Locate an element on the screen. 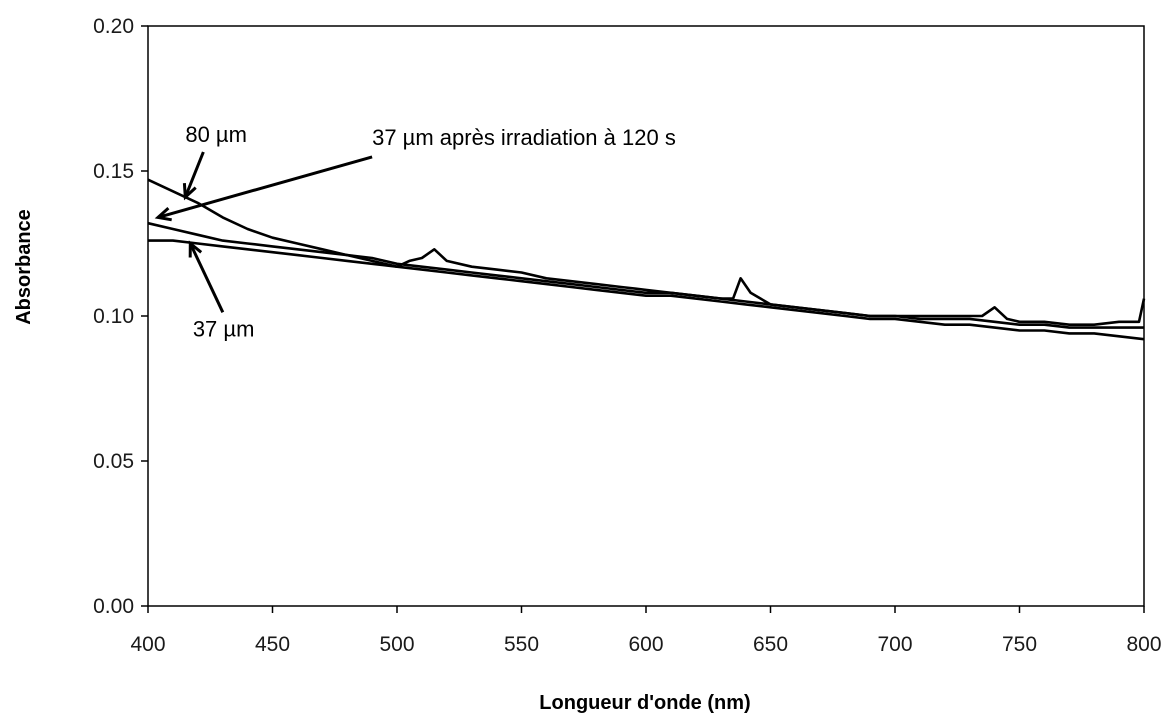  x-tick-label: 650 is located at coordinates (770, 644).